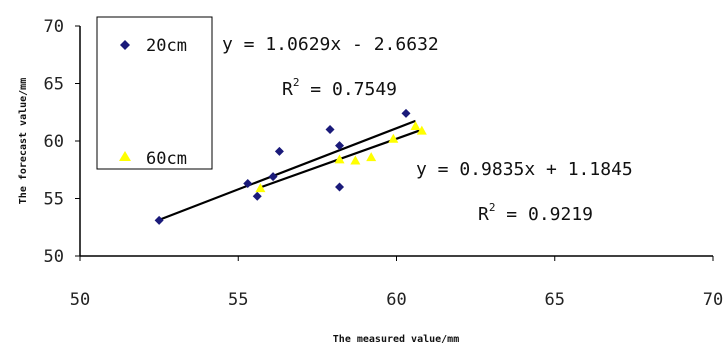 Image resolution: width=723 pixels, height=347 pixels. I want to click on legend: 20cm 60cm, so click(154, 93).